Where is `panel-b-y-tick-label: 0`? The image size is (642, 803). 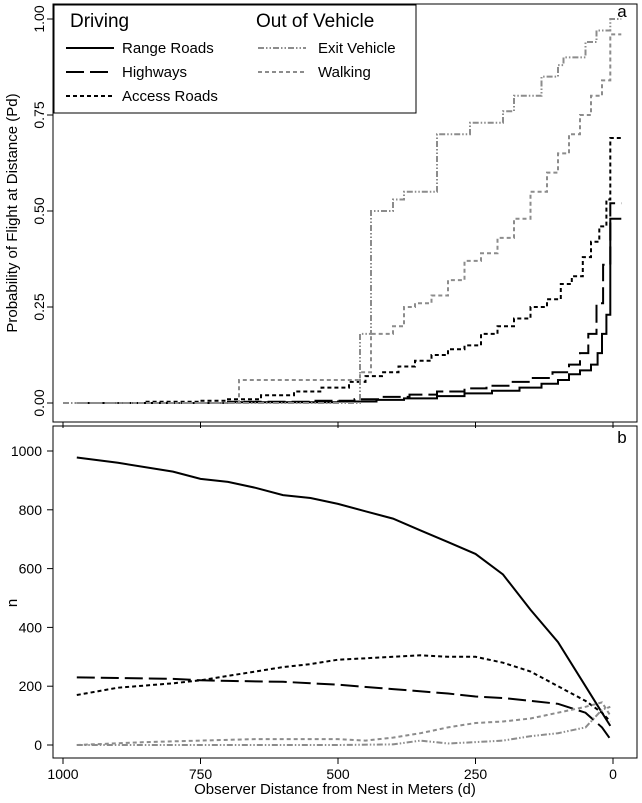
panel-b-y-tick-label: 0 is located at coordinates (38, 745).